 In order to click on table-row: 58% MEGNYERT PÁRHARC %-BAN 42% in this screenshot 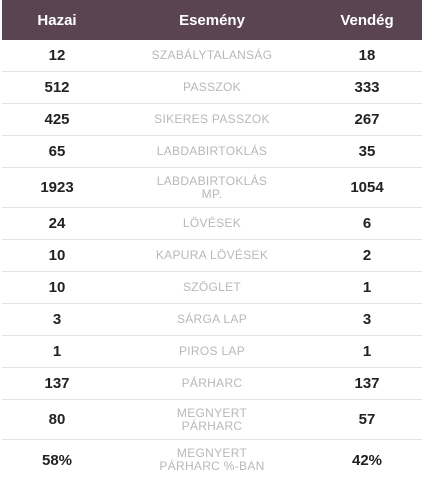, I will do `click(212, 460)`.